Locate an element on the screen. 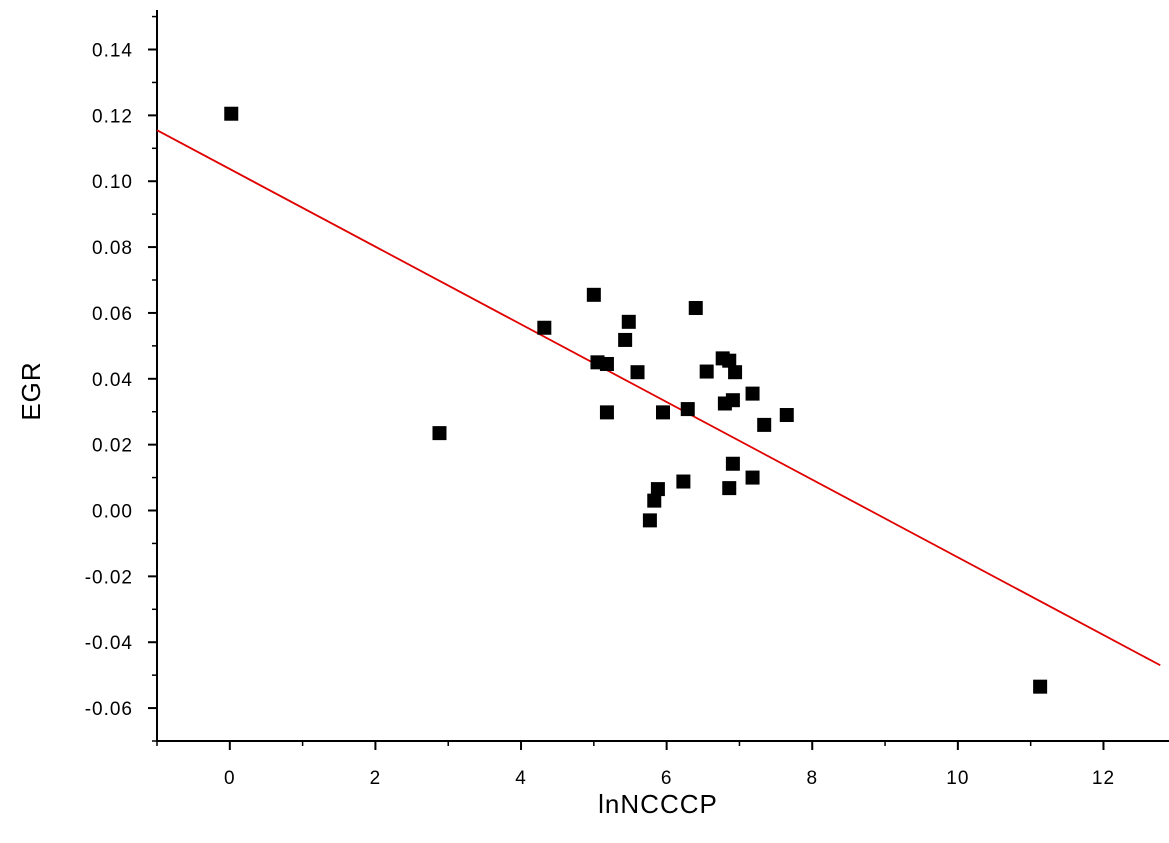 This screenshot has height=843, width=1169. y-tick-label: 0.08 is located at coordinates (112, 248).